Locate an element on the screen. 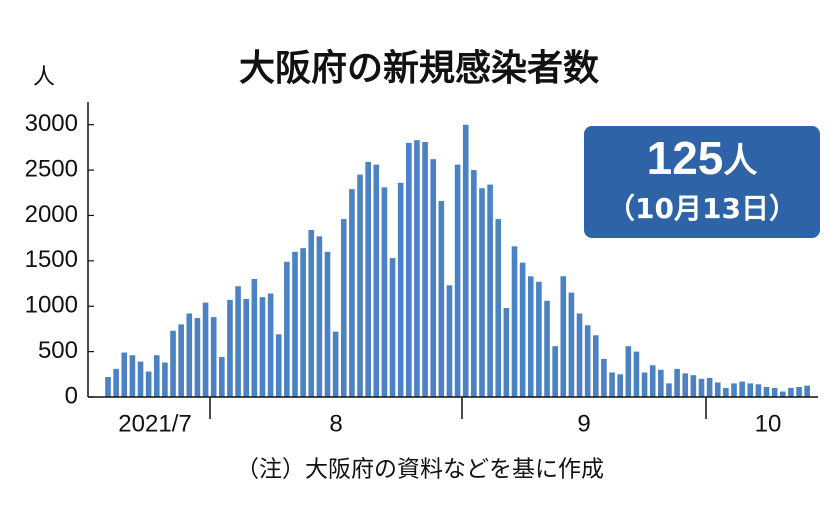 The height and width of the screenshot is (520, 838). y-tick-label: 1000 is located at coordinates (51, 305).